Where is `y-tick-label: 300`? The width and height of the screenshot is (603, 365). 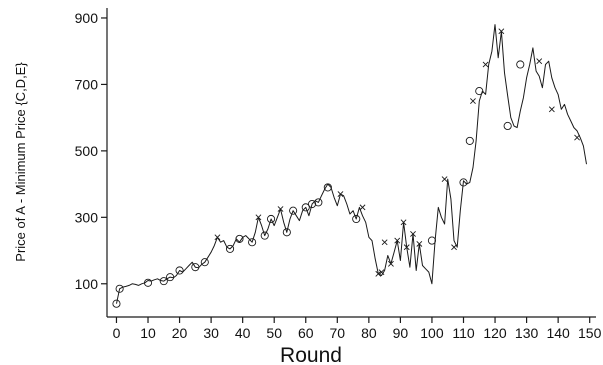
y-tick-label: 300 is located at coordinates (87, 217).